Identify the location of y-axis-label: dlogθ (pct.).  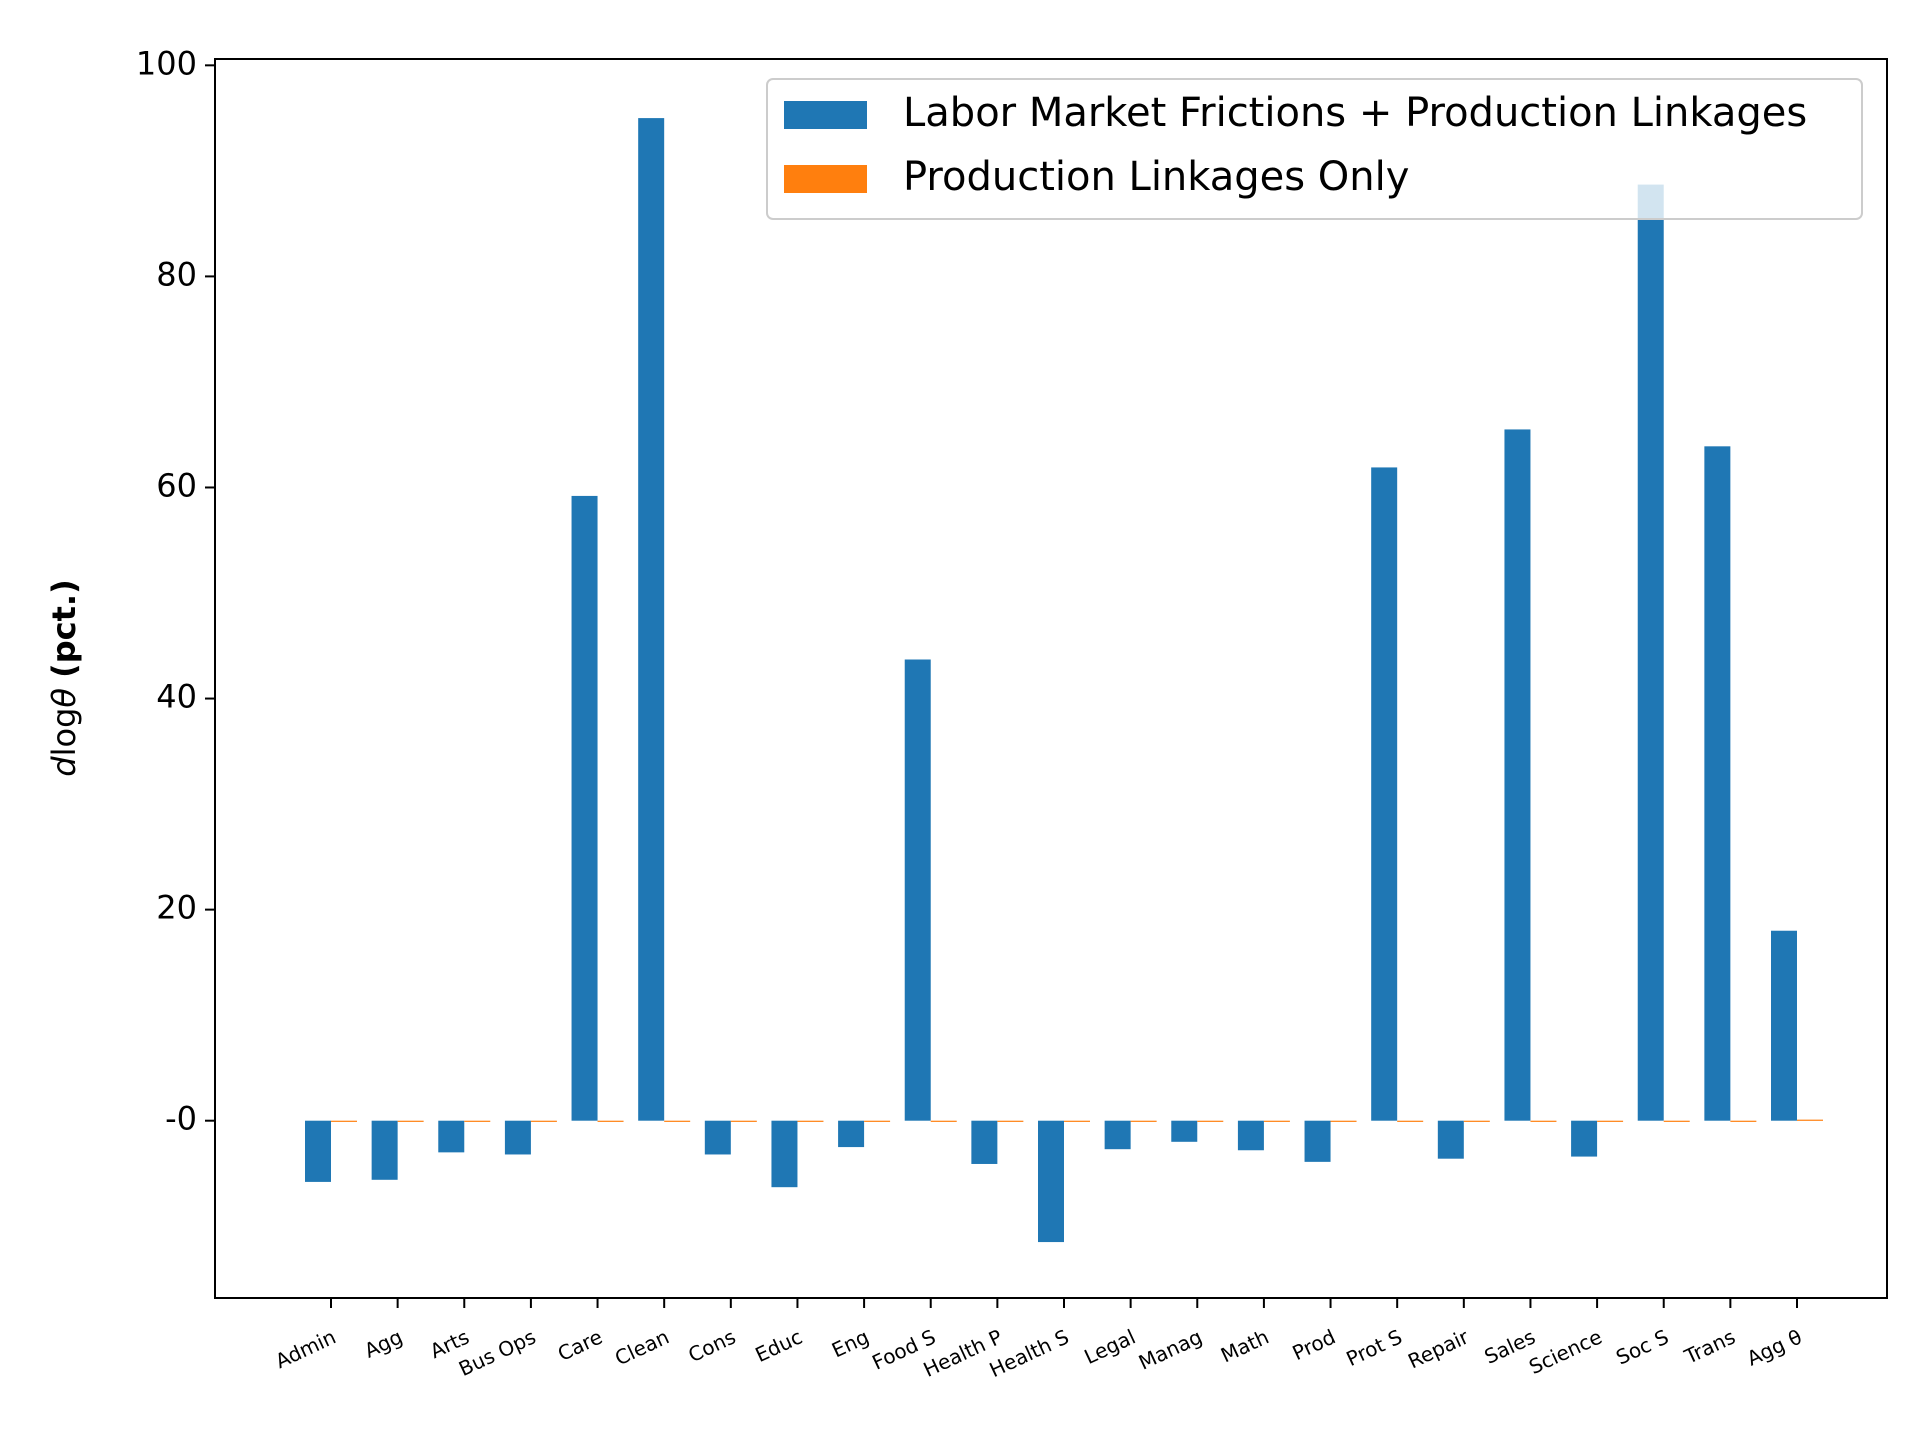
(64, 677).